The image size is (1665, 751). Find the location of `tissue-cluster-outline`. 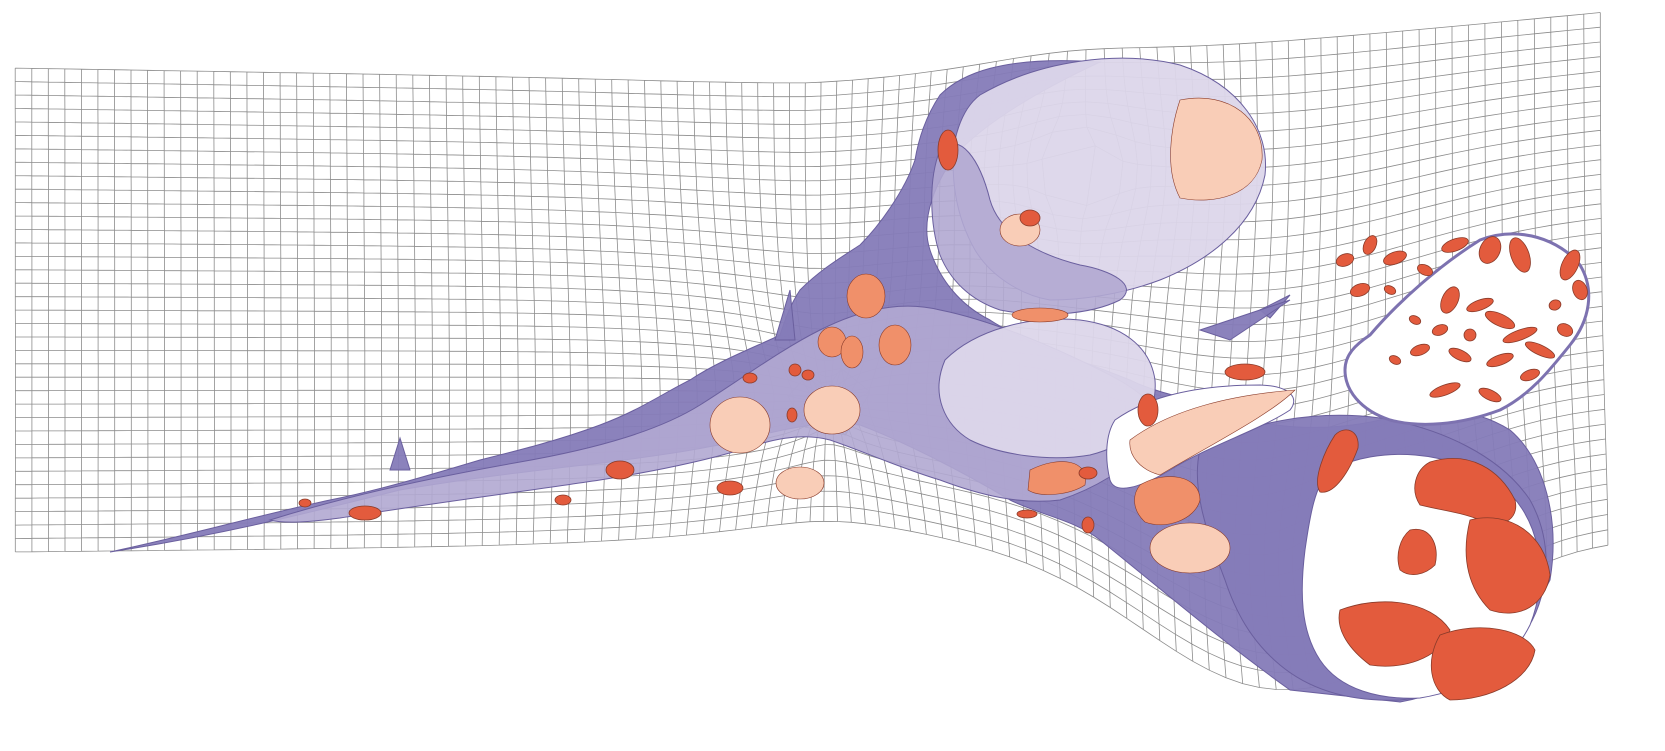

tissue-cluster-outline is located at coordinates (1467, 329).